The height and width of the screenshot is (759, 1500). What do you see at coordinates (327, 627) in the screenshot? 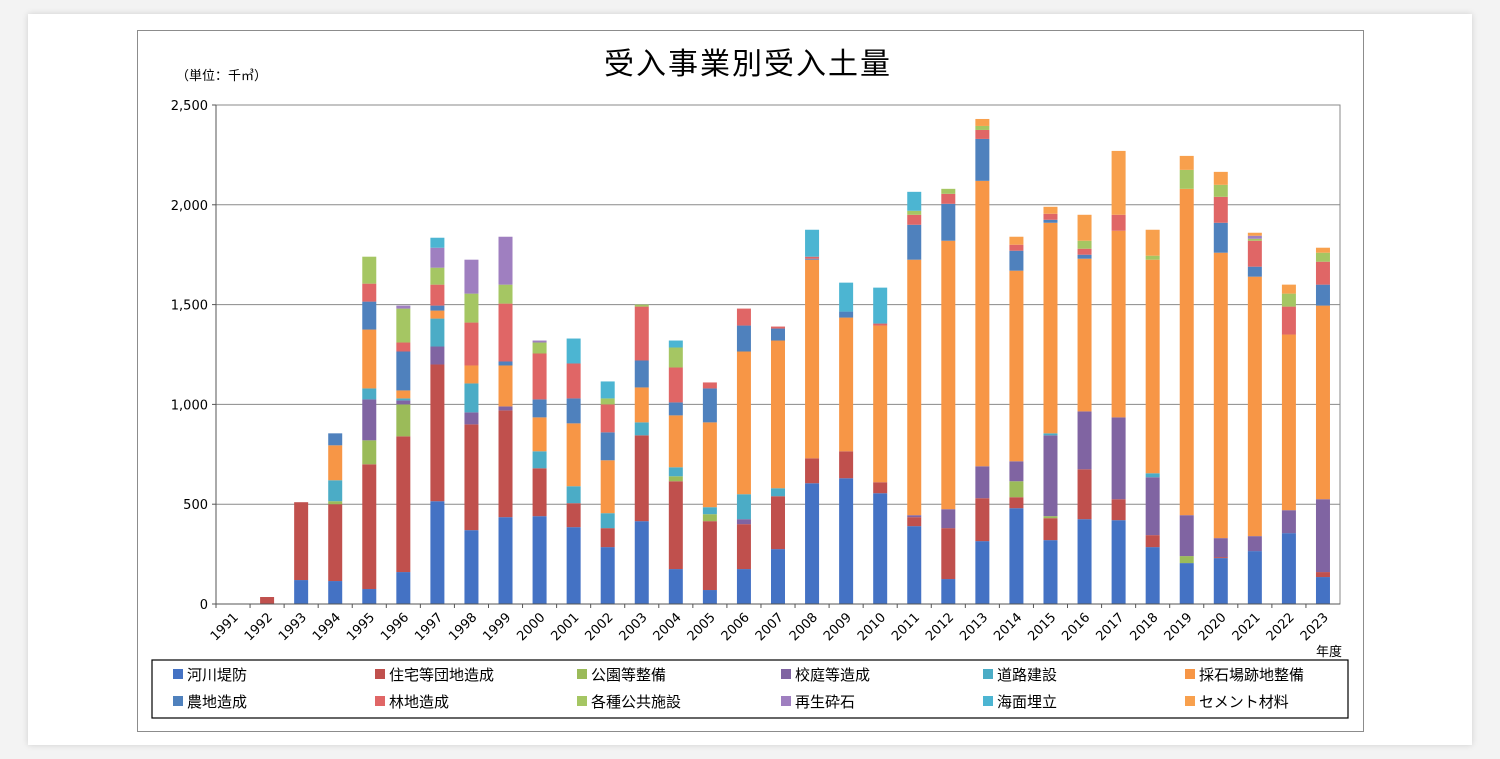
I see `x-tick-label: 1994` at bounding box center [327, 627].